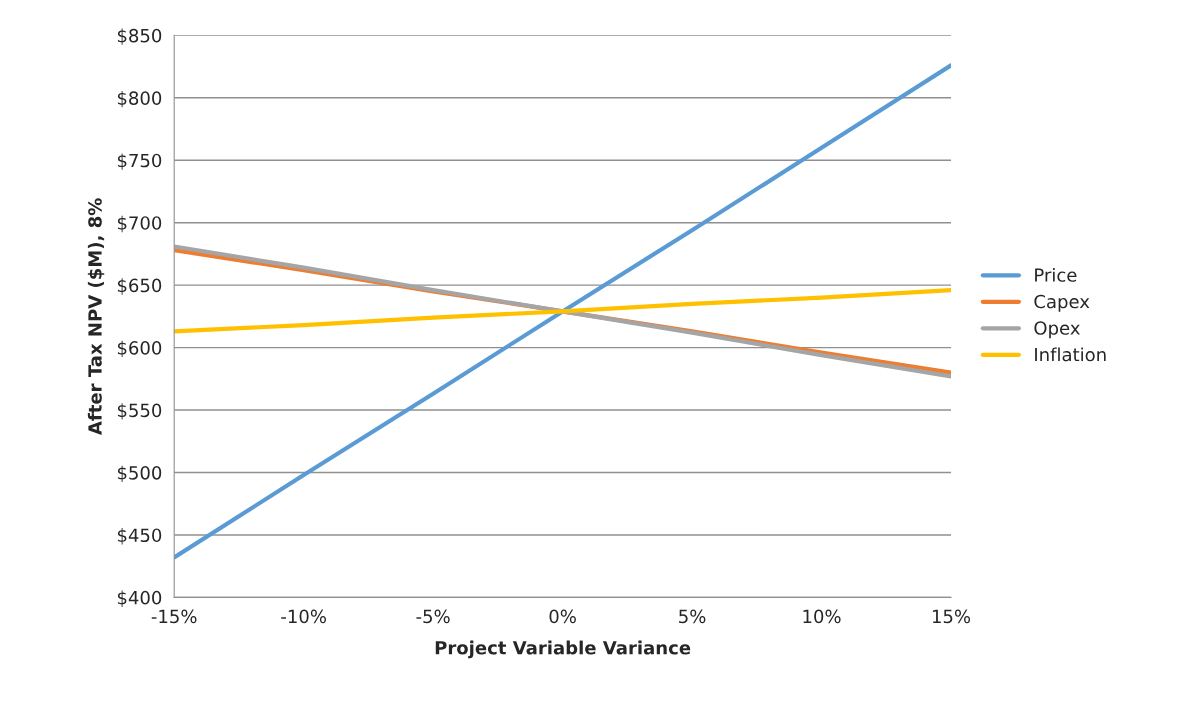  I want to click on line-series, so click(563, 311).